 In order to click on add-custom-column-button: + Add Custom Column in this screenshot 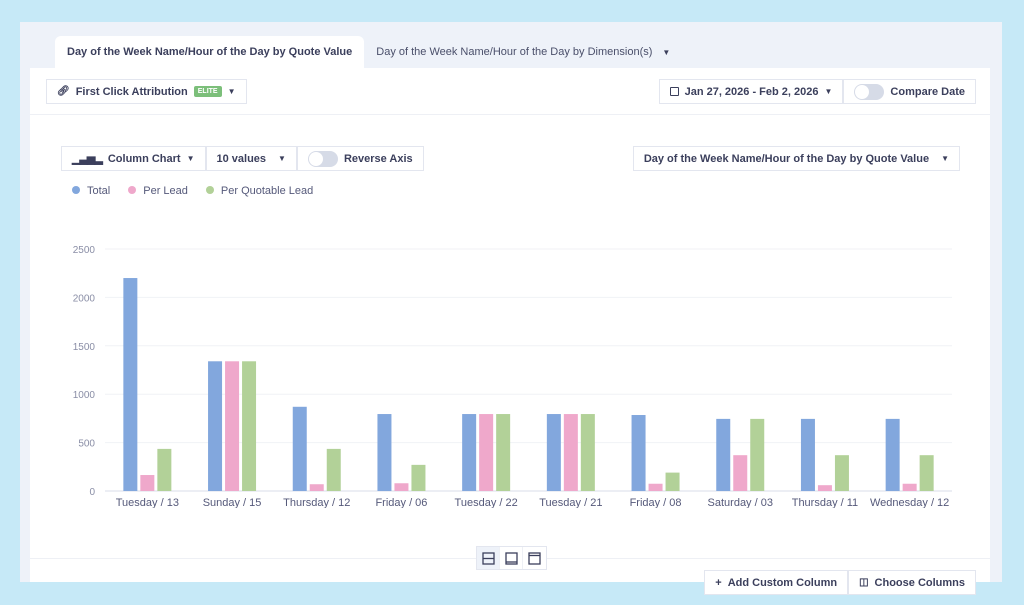, I will do `click(776, 582)`.